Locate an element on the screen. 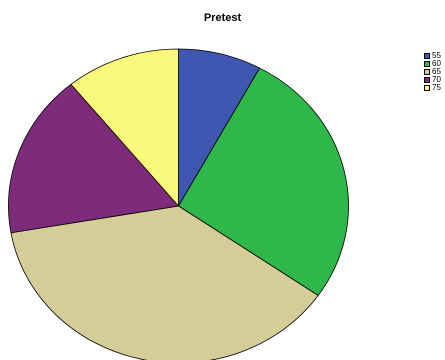  legend-item-70: 70 is located at coordinates (432, 80).